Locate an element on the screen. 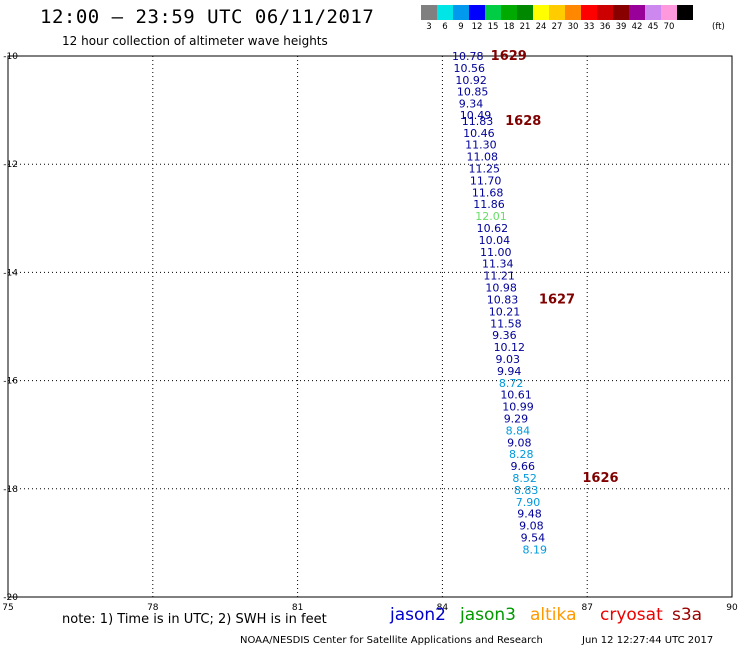  generation-timestamp: Jun 12 12:27:44 UTC 2017 is located at coordinates (648, 640).